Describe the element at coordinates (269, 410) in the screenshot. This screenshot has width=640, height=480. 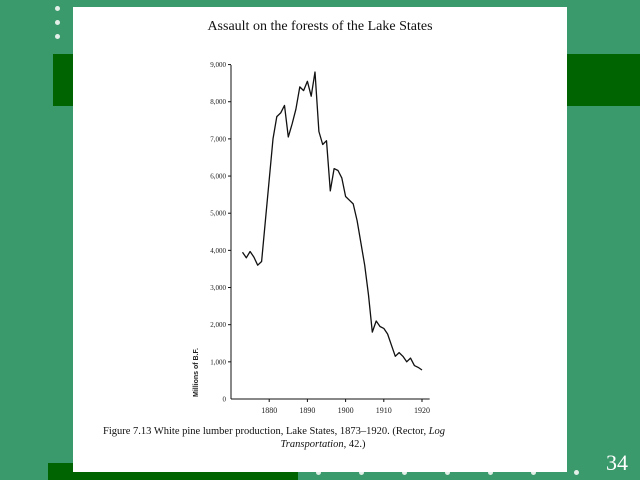
I see `x-tick-label: 1880` at that location.